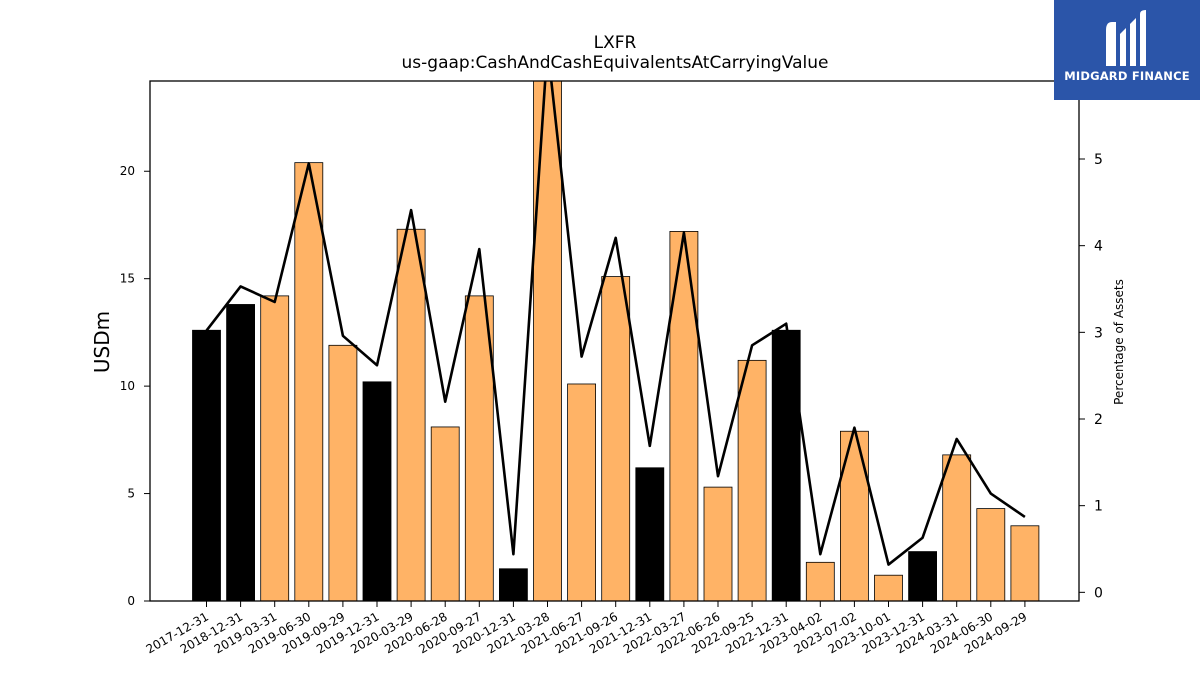 The image size is (1200, 675). What do you see at coordinates (615, 43) in the screenshot?
I see `chart-title: LXFR` at bounding box center [615, 43].